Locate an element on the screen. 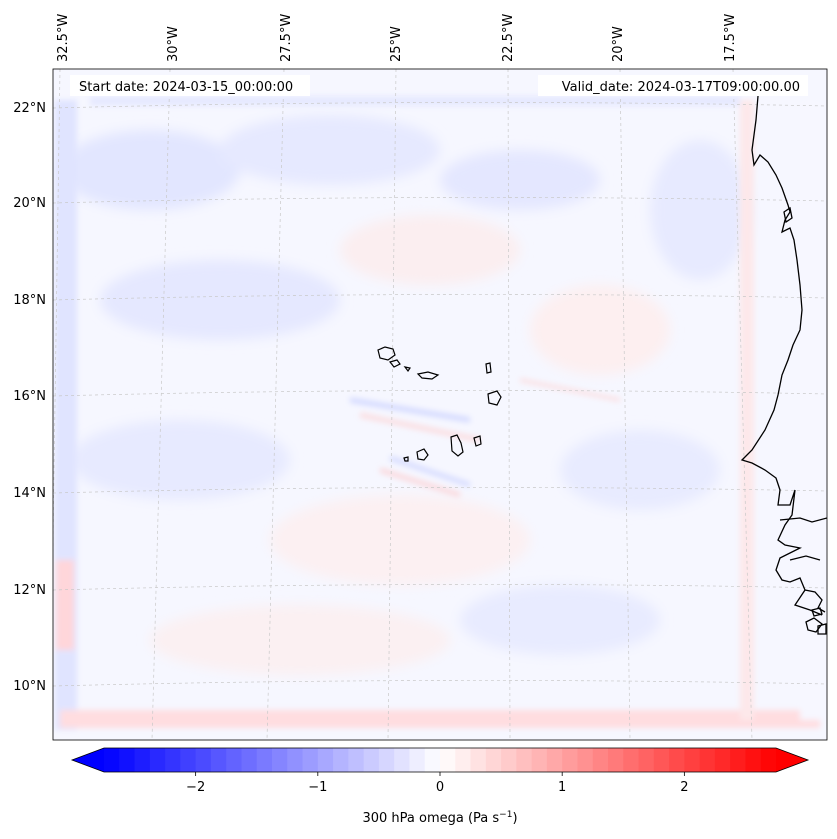 This screenshot has height=839, width=837. lon-label: 32.5°W is located at coordinates (63, 38).